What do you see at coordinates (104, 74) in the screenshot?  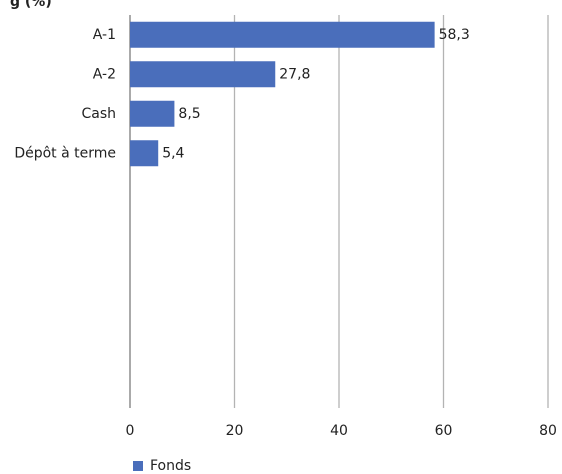 I see `y-tick-label: A-2` at bounding box center [104, 74].